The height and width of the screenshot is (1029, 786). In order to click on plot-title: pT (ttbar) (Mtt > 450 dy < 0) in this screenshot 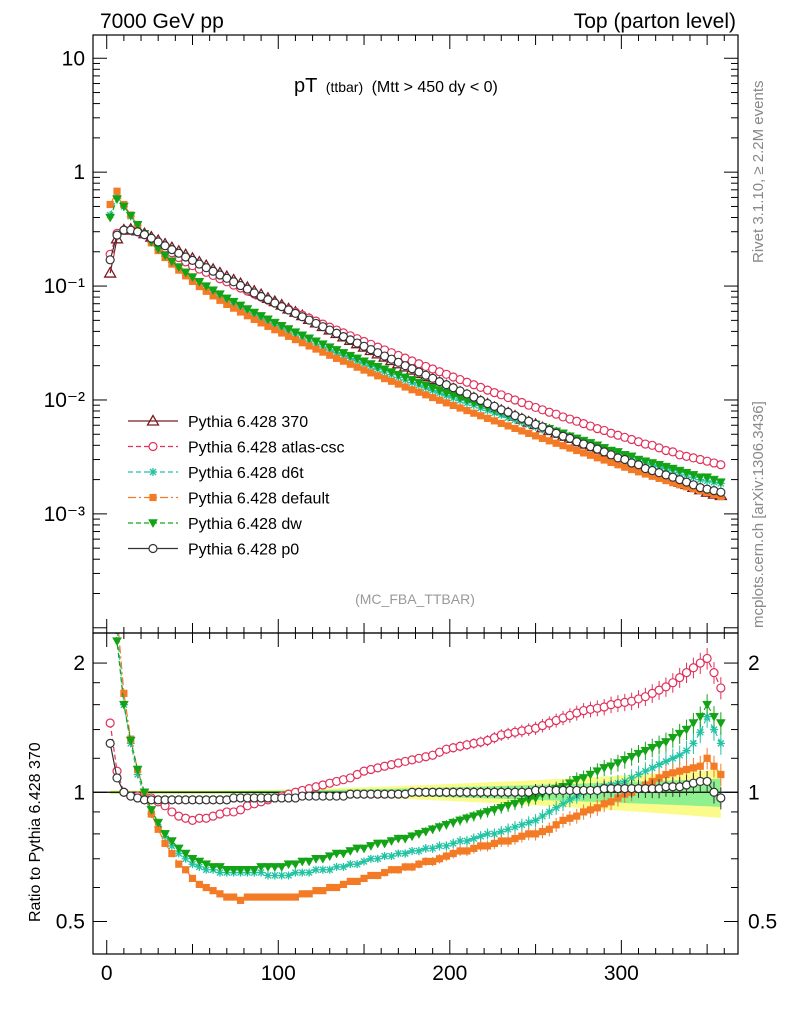, I will do `click(396, 86)`.